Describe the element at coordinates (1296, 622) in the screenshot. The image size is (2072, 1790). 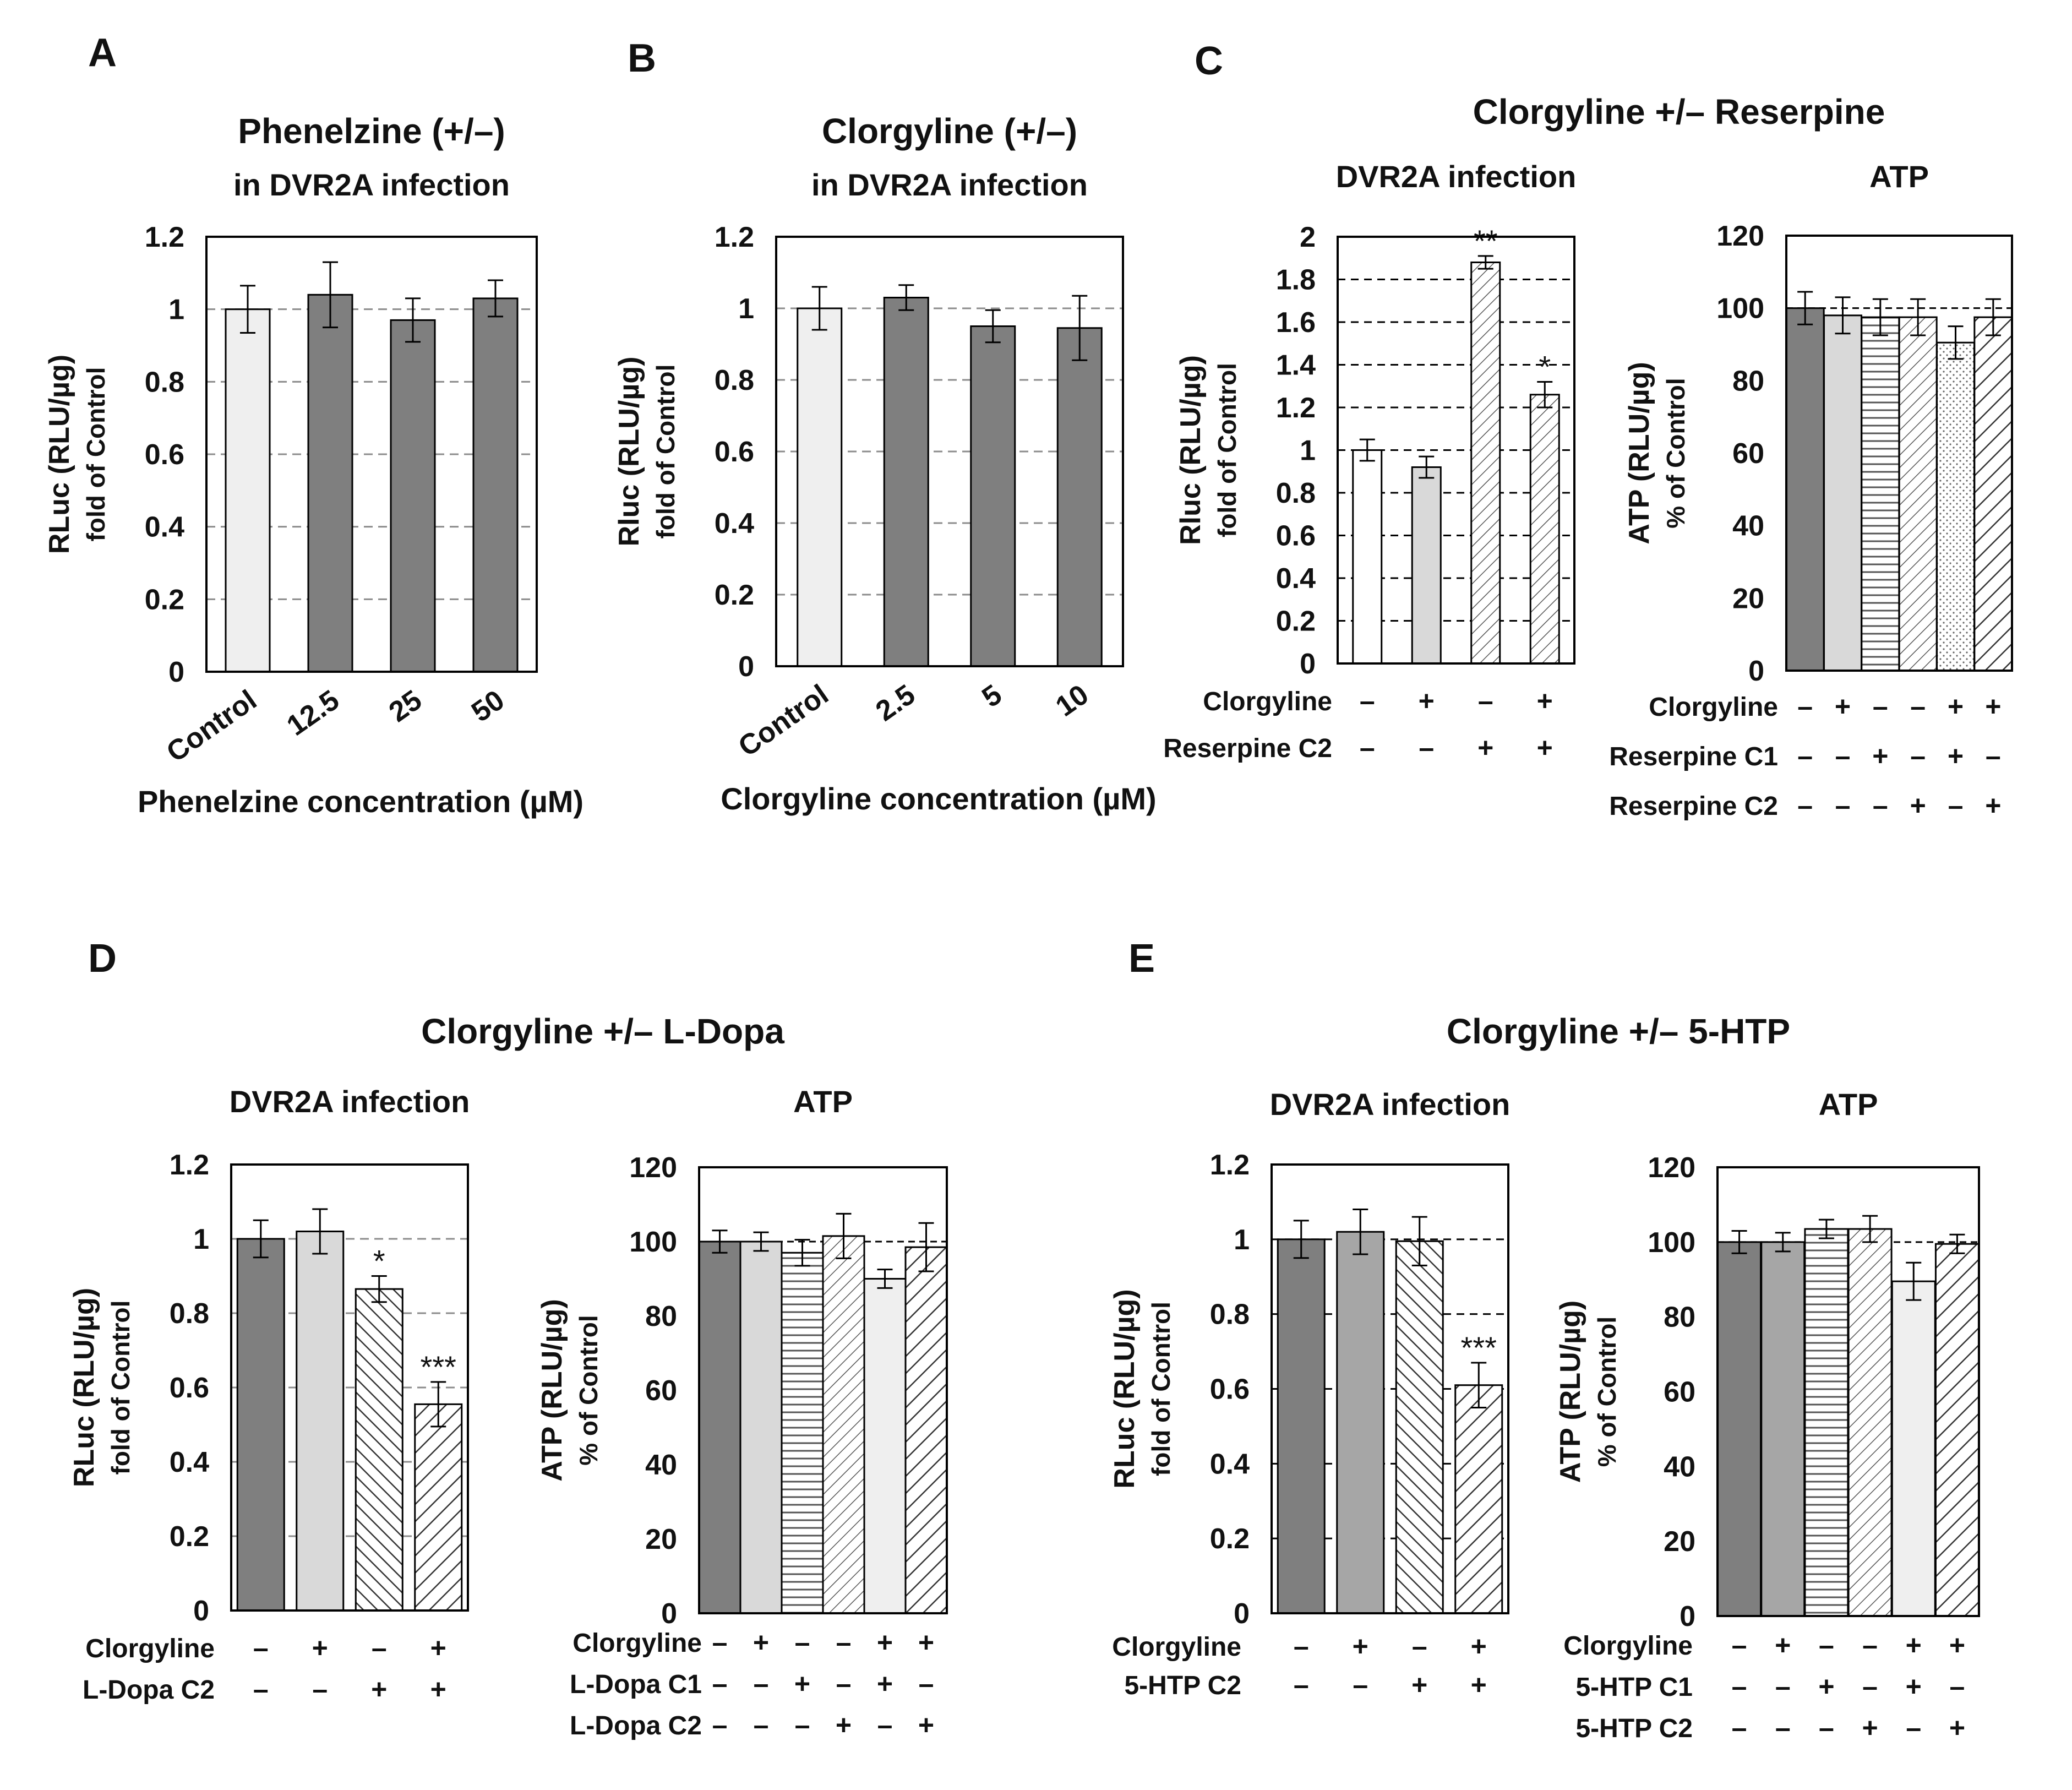
I see `ytick-label-c1: 0.2` at that location.